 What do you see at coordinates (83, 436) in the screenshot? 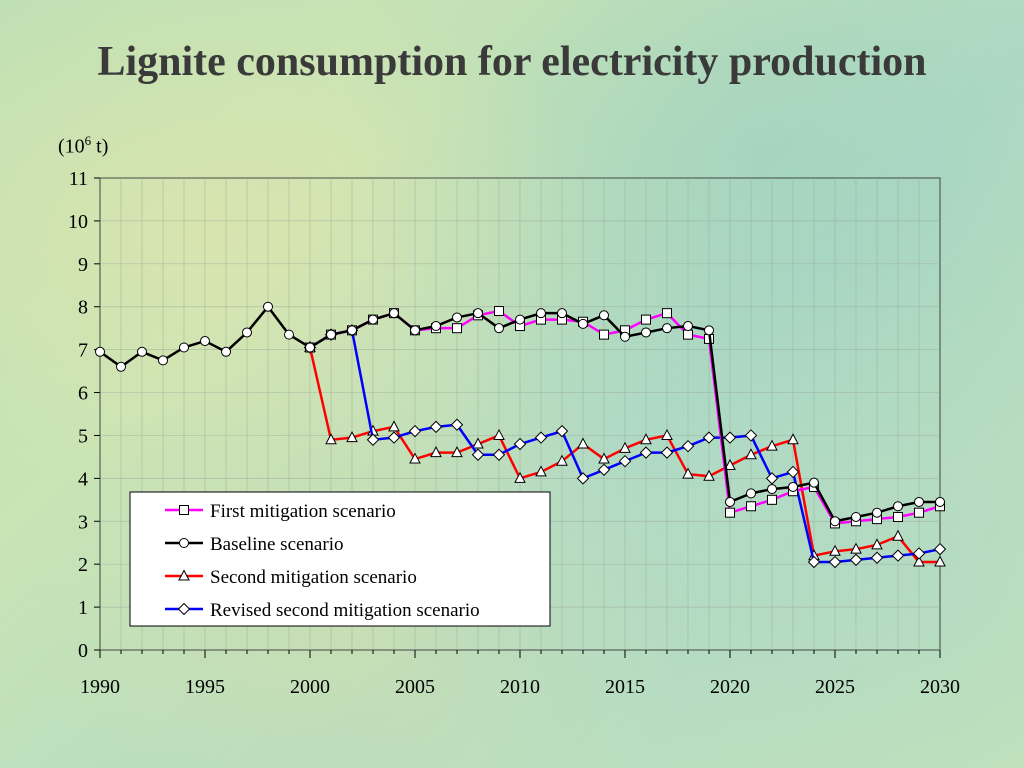
I see `y-tick-label: 5` at bounding box center [83, 436].